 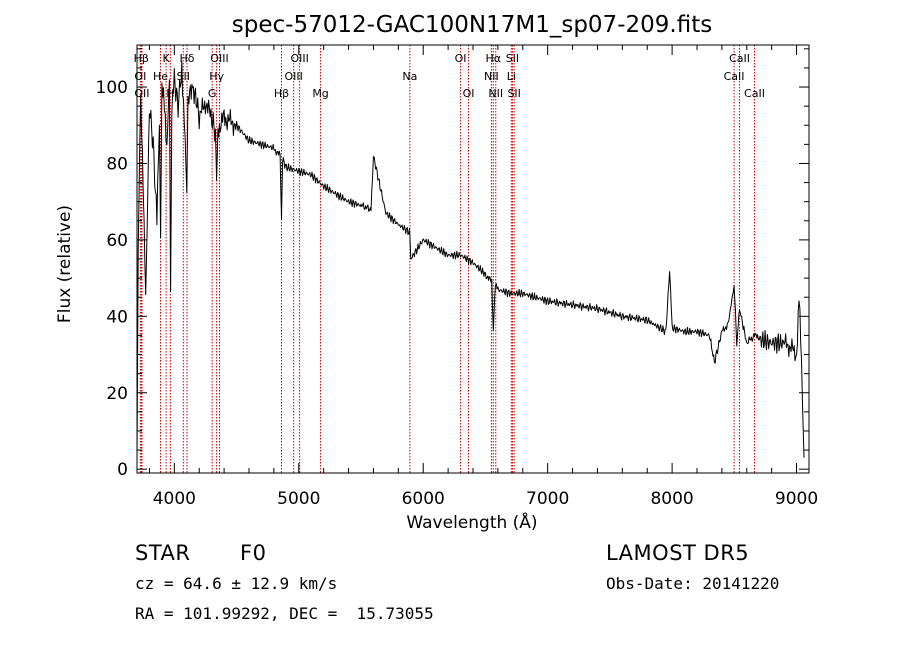 I want to click on line-label-16: OI, so click(x=461, y=58).